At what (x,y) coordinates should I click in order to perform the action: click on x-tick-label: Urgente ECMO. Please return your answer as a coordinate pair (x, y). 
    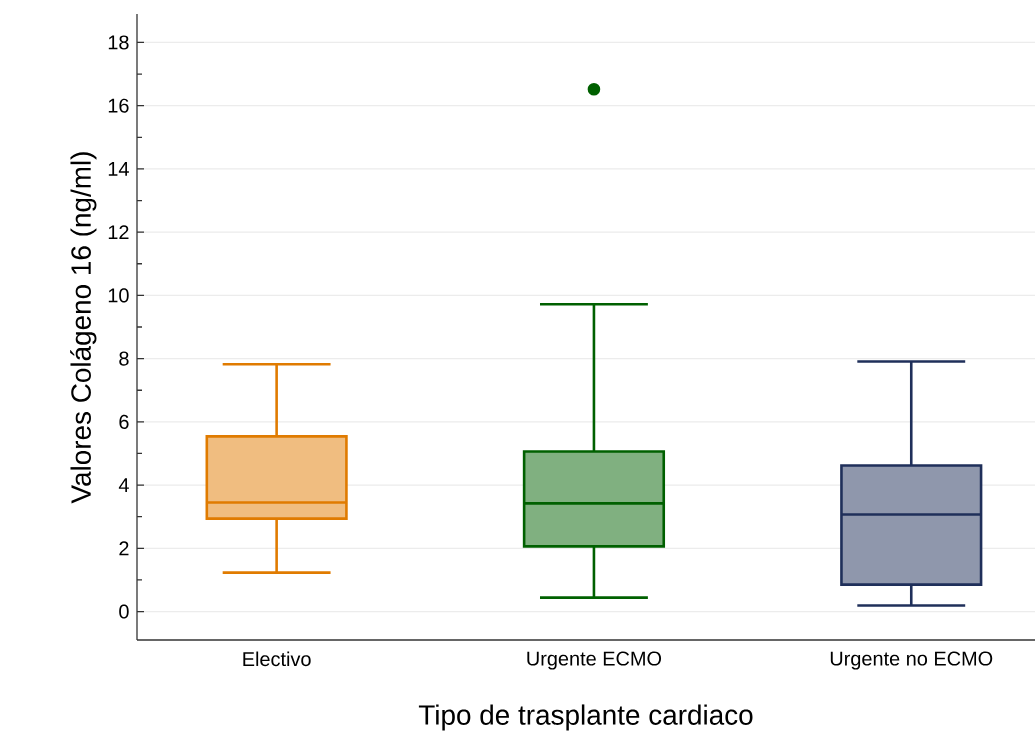
    Looking at the image, I should click on (594, 660).